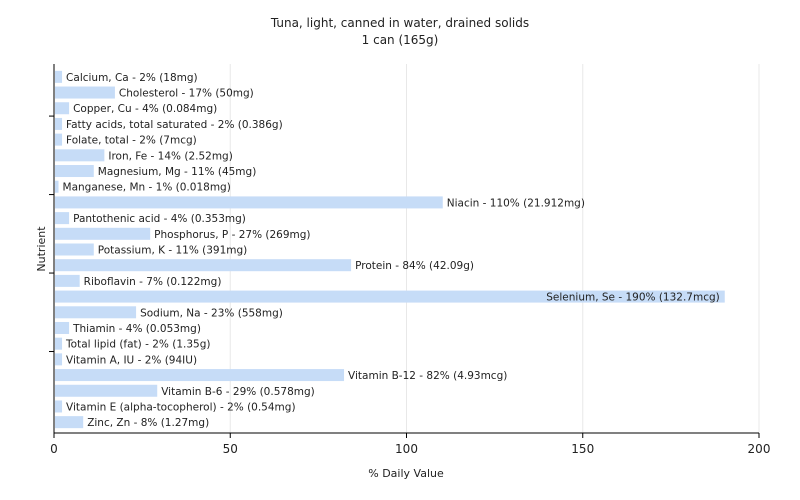 The image size is (800, 500). I want to click on bar-label: Folate, total - 2% (7mcg), so click(131, 141).